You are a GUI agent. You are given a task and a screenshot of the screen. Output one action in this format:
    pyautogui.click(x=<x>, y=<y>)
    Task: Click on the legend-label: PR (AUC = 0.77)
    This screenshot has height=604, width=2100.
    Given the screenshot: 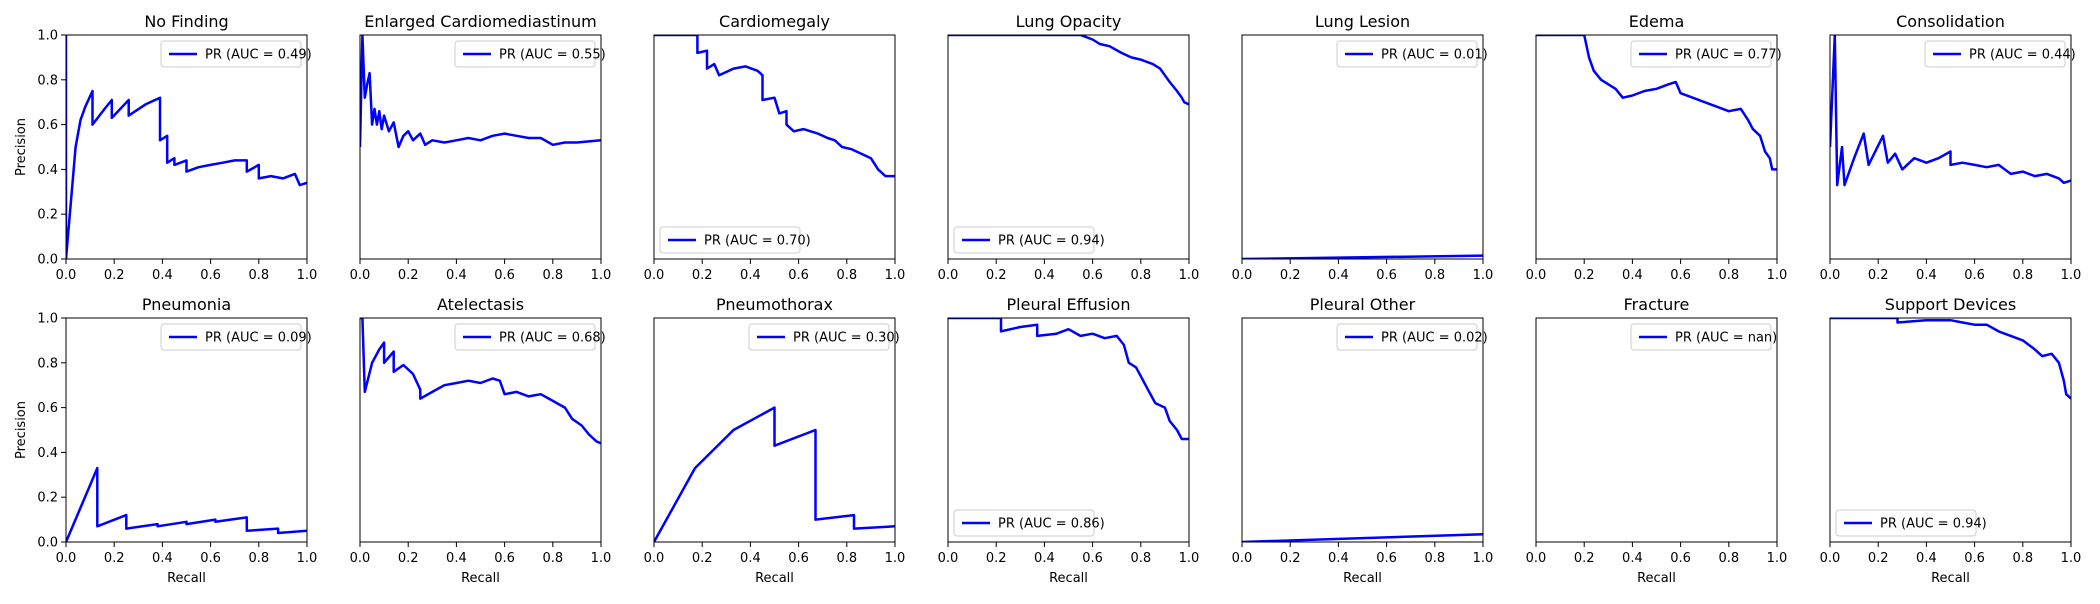 What is the action you would take?
    pyautogui.click(x=1728, y=55)
    